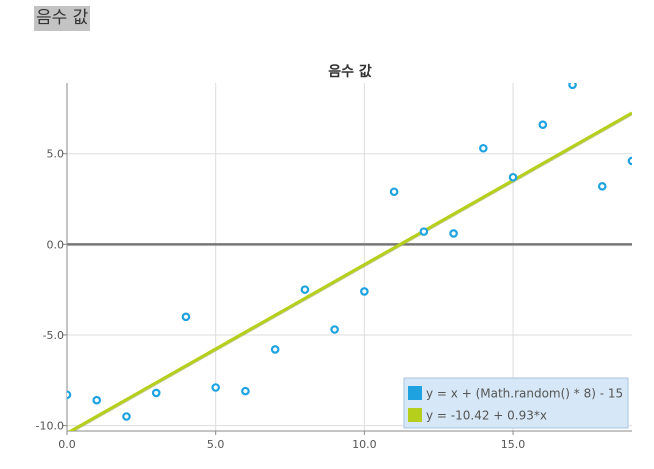 The height and width of the screenshot is (469, 654). What do you see at coordinates (53, 335) in the screenshot?
I see `y-tick-label: -5.0` at bounding box center [53, 335].